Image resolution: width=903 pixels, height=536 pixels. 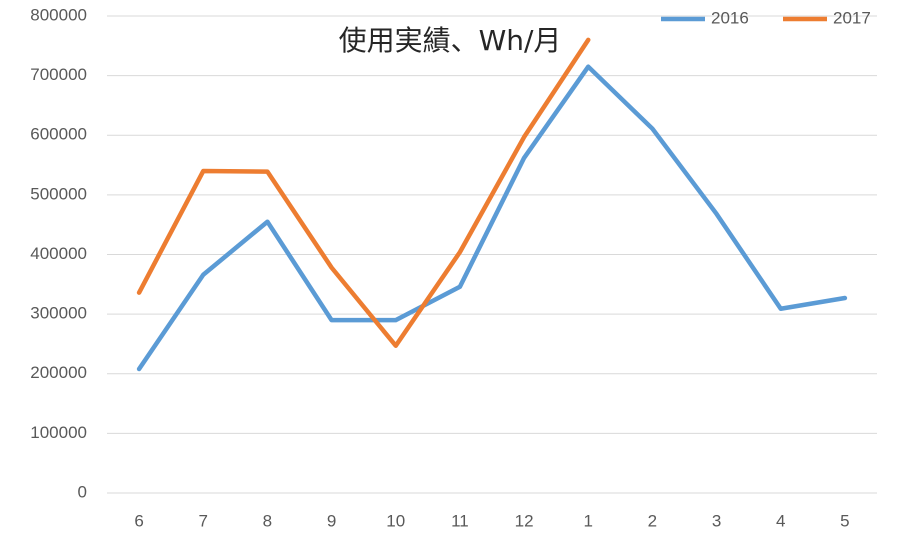 I want to click on y-tick-label: 700000, so click(x=58, y=74).